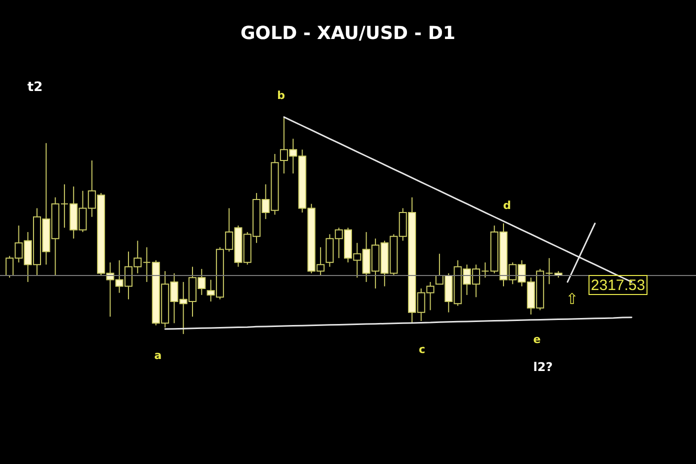 Image resolution: width=696 pixels, height=464 pixels. What do you see at coordinates (507, 205) in the screenshot?
I see `annotation: d` at bounding box center [507, 205].